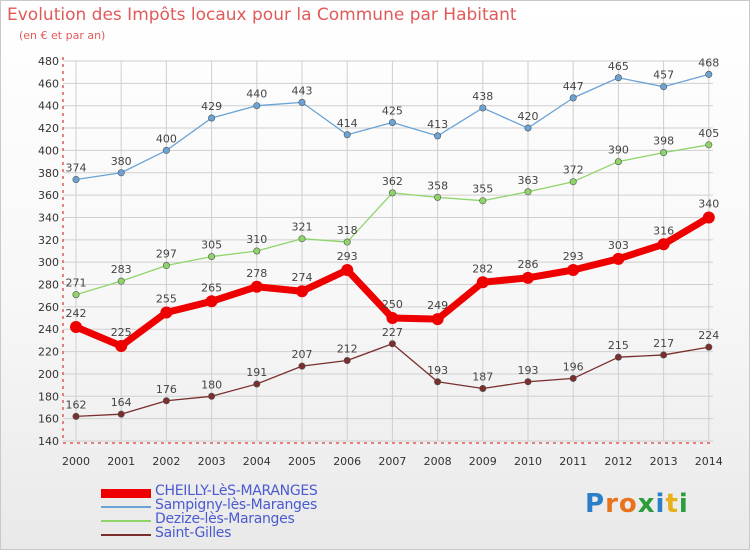  Describe the element at coordinates (392, 304) in the screenshot. I see `data-label: 250` at that location.